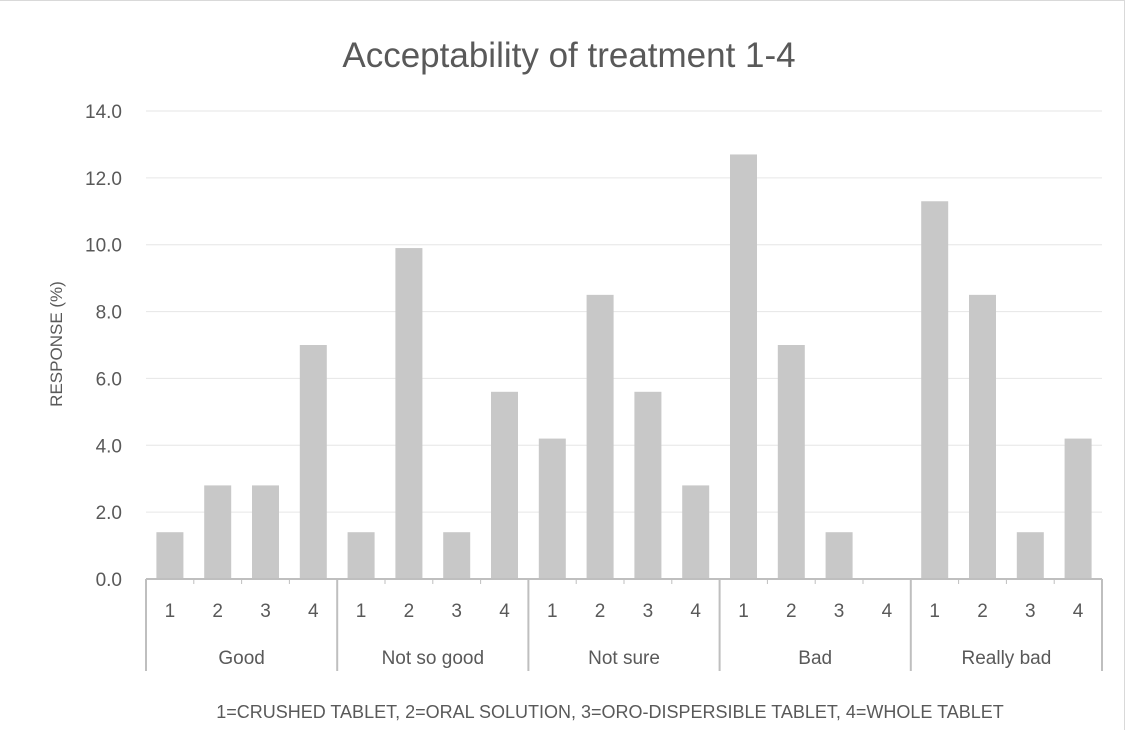  I want to click on chart-title: Acceptability of treatment 1-4, so click(568, 55).